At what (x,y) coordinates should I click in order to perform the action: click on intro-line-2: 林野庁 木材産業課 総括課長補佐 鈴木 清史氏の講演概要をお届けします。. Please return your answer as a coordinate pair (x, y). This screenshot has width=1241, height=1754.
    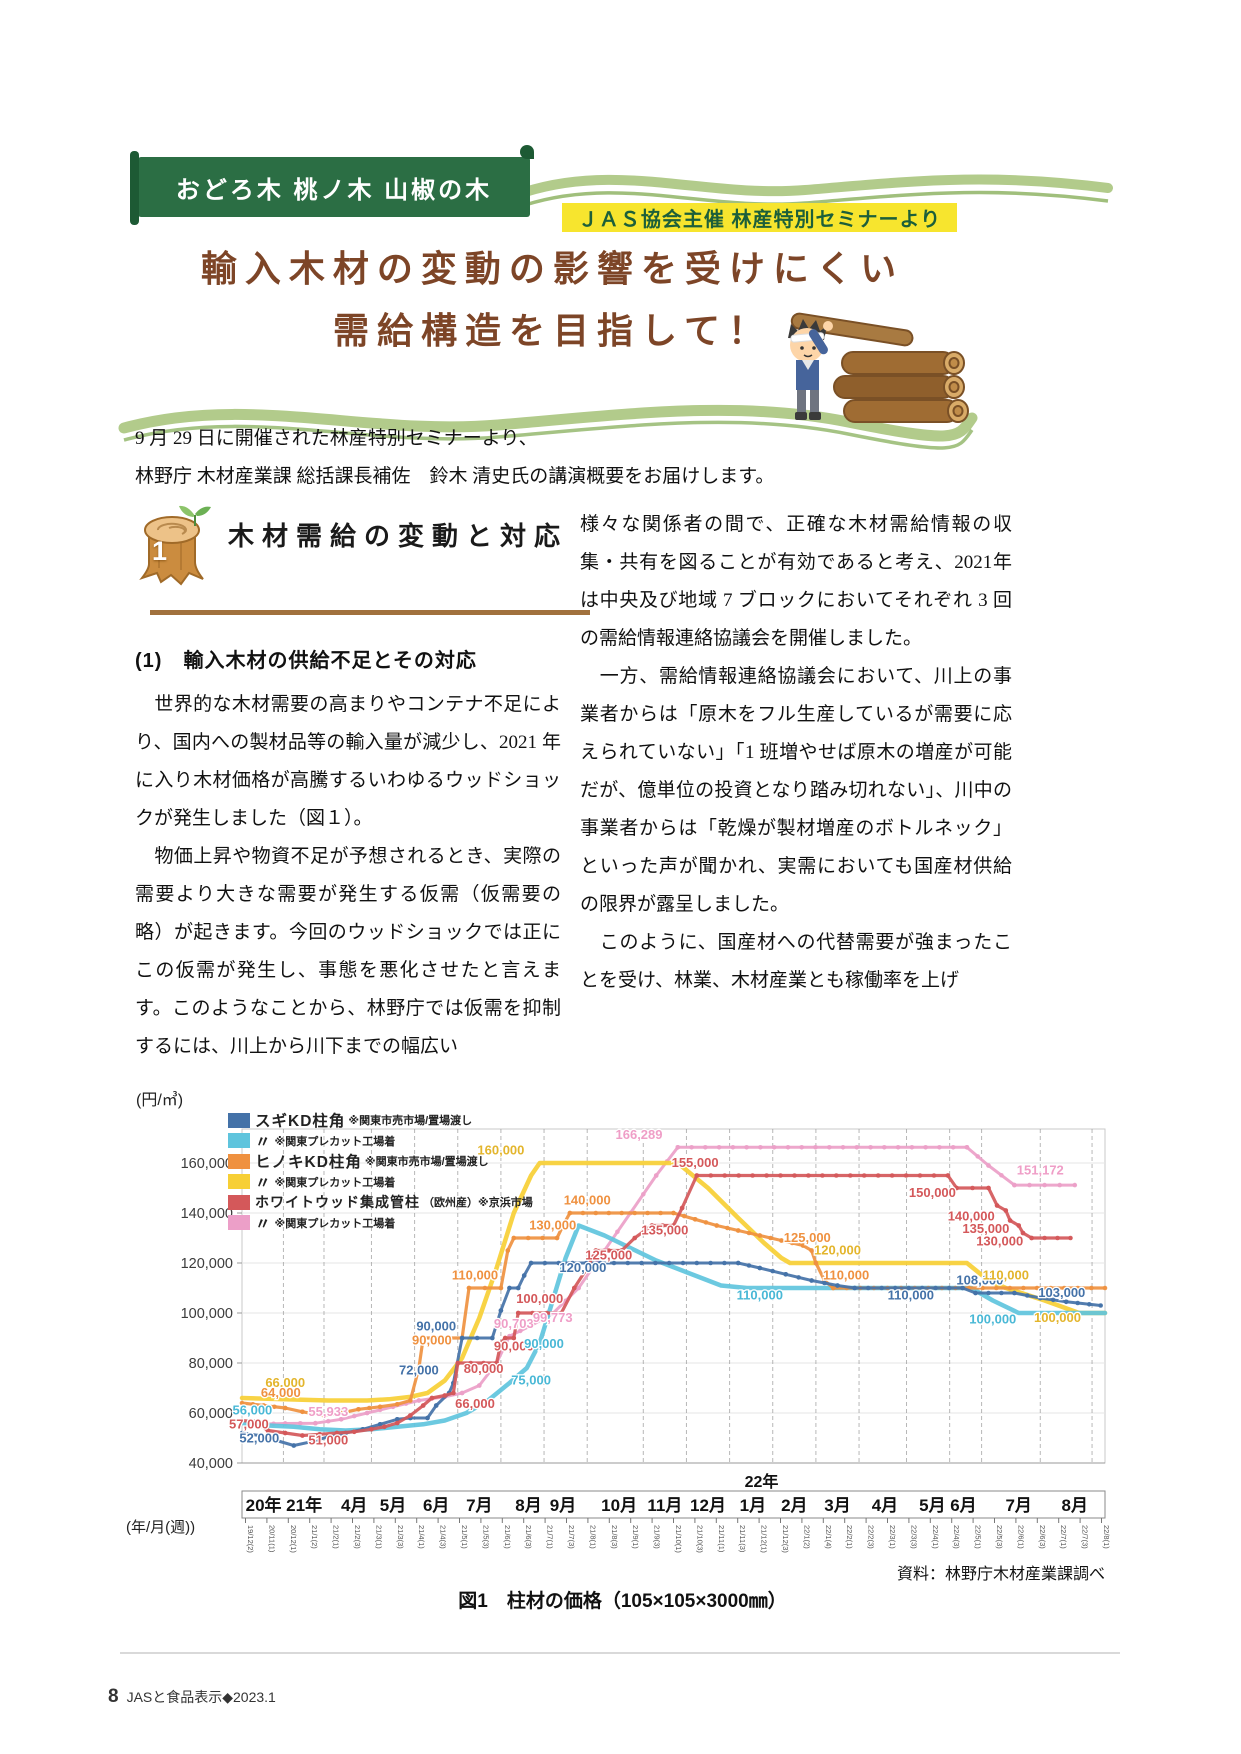
    Looking at the image, I should click on (455, 476).